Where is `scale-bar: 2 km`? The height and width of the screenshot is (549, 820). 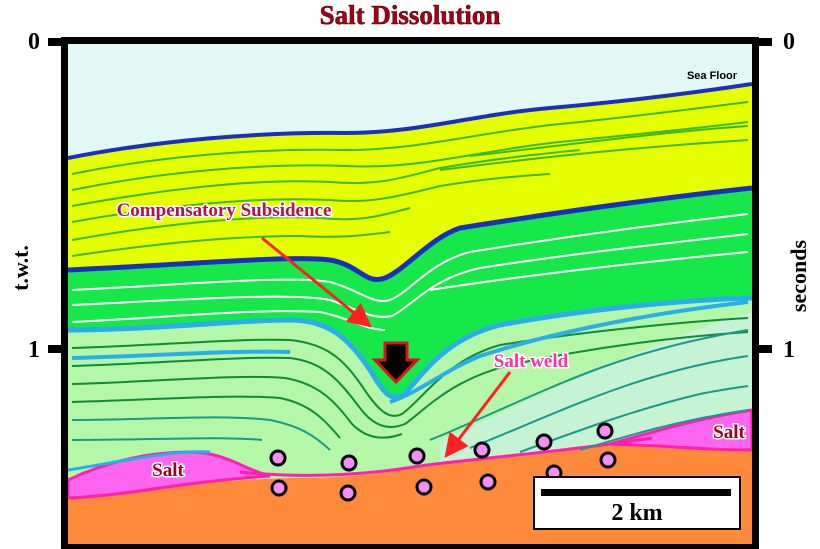
scale-bar: 2 km is located at coordinates (637, 503).